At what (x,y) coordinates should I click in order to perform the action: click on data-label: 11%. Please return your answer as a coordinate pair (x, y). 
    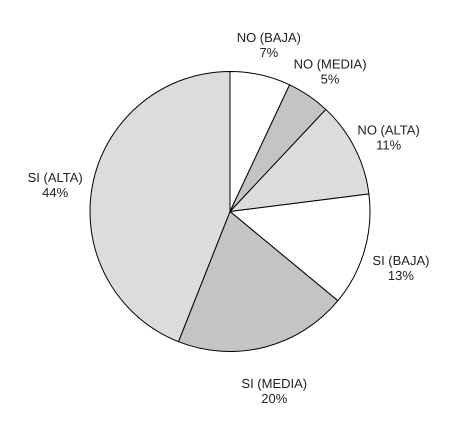
    Looking at the image, I should click on (389, 145).